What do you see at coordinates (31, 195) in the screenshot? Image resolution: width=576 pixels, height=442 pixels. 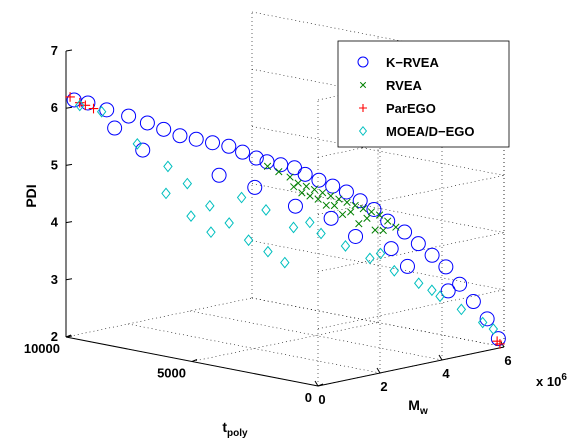 I see `z-axis-label: PDI` at bounding box center [31, 195].